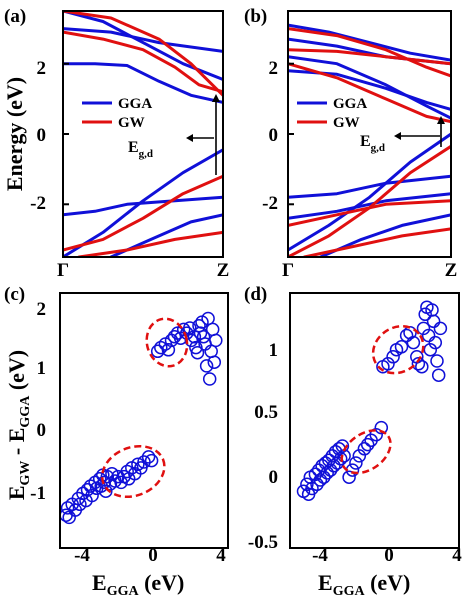 The width and height of the screenshot is (465, 601). Describe the element at coordinates (346, 123) in the screenshot. I see `legend-b-gw: GW` at that location.